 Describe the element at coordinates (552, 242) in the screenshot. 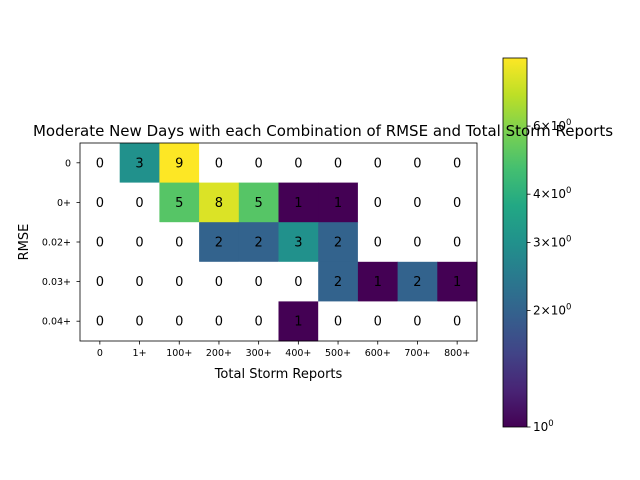

I see `colorbar-tick-label: 3×100` at that location.